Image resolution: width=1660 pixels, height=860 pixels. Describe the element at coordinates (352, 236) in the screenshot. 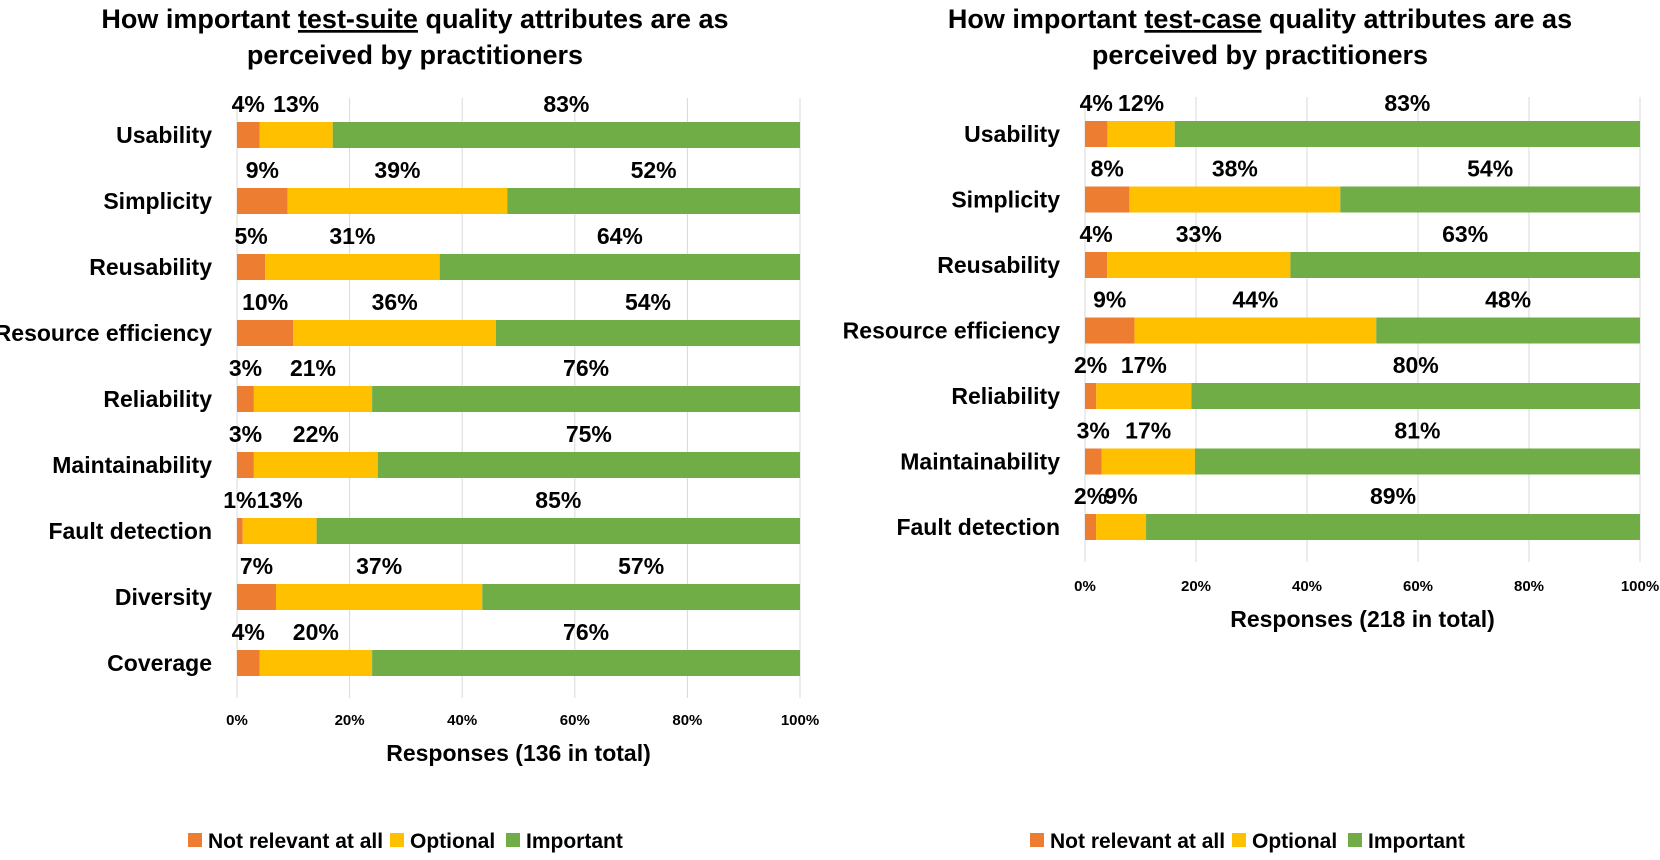

I see `data-label: 31%` at that location.